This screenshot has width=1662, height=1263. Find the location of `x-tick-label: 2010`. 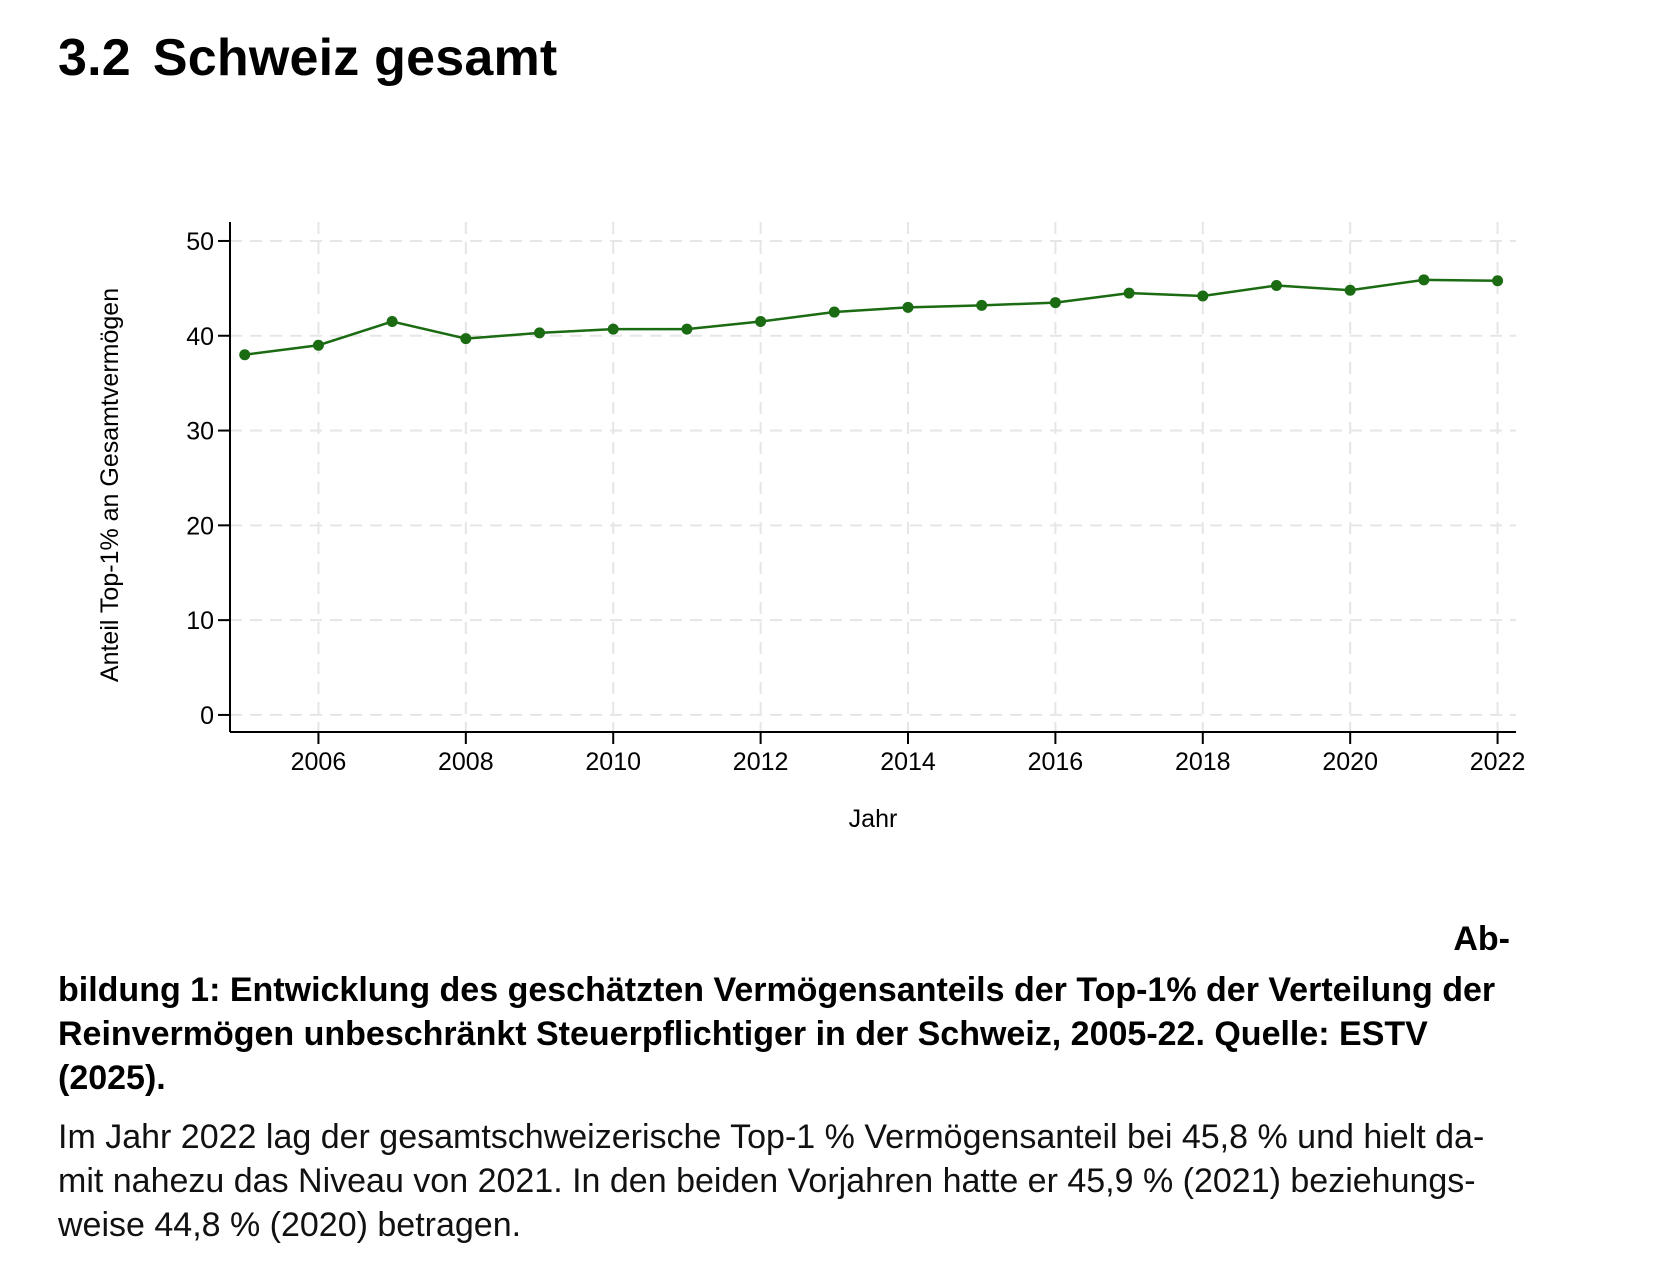

x-tick-label: 2010 is located at coordinates (613, 762).